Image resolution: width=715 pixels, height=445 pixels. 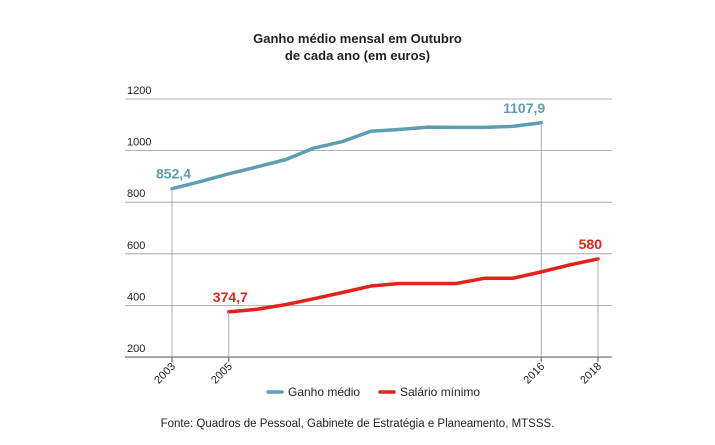 What do you see at coordinates (440, 392) in the screenshot?
I see `legend-label: Salário mínimo` at bounding box center [440, 392].